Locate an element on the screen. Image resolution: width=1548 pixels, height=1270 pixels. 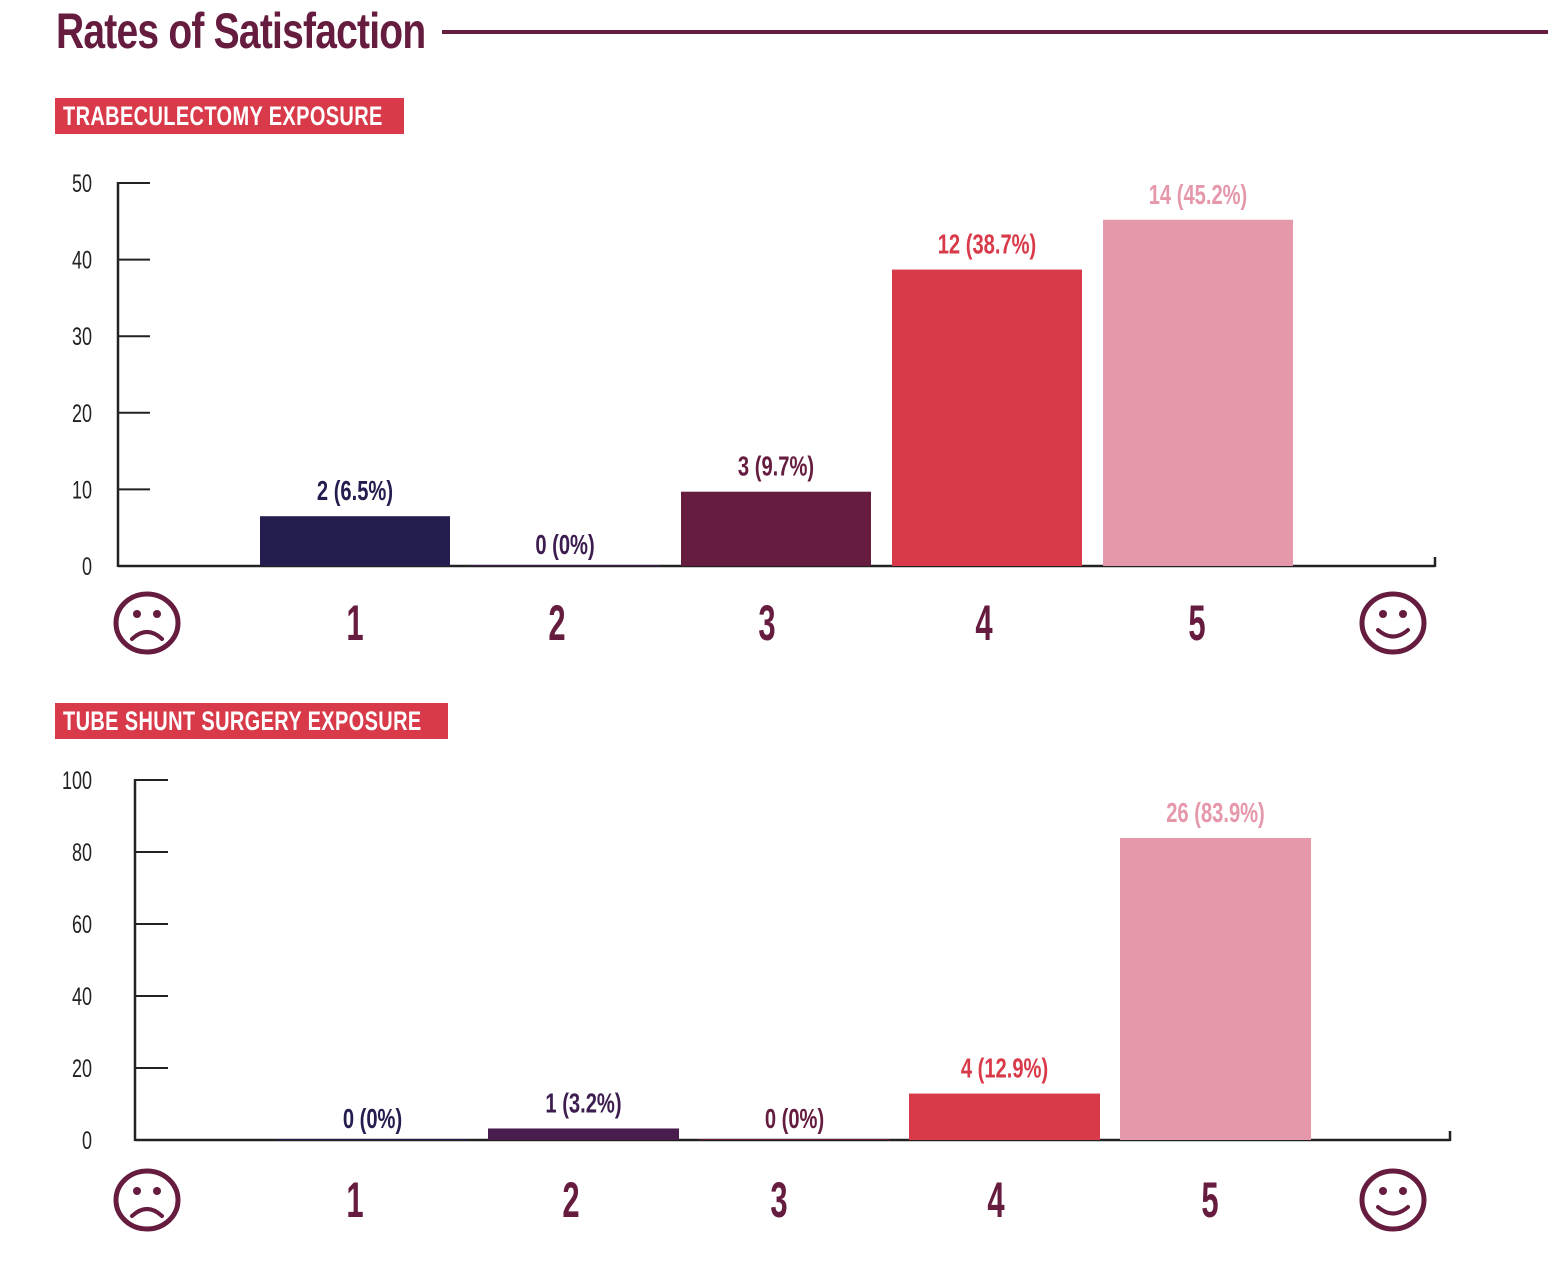
bar-data-label: 12 (38.7%) is located at coordinates (987, 244).